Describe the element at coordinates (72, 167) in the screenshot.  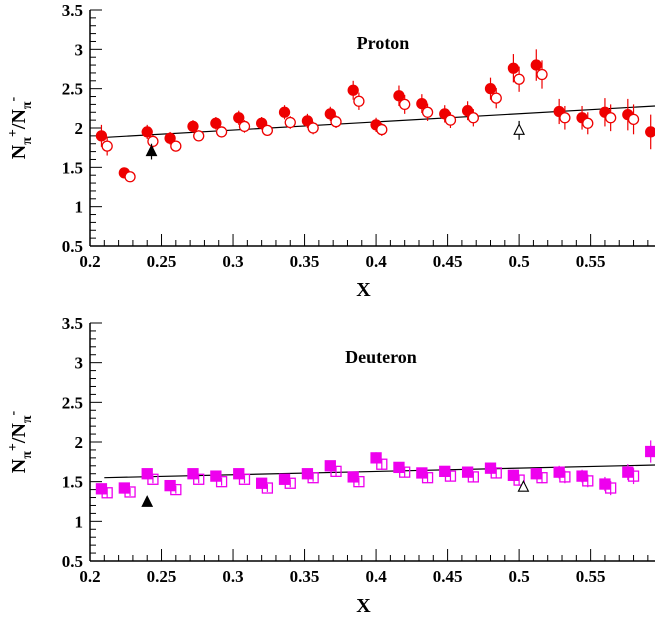
I see `y-tick-label: 1.5` at that location.